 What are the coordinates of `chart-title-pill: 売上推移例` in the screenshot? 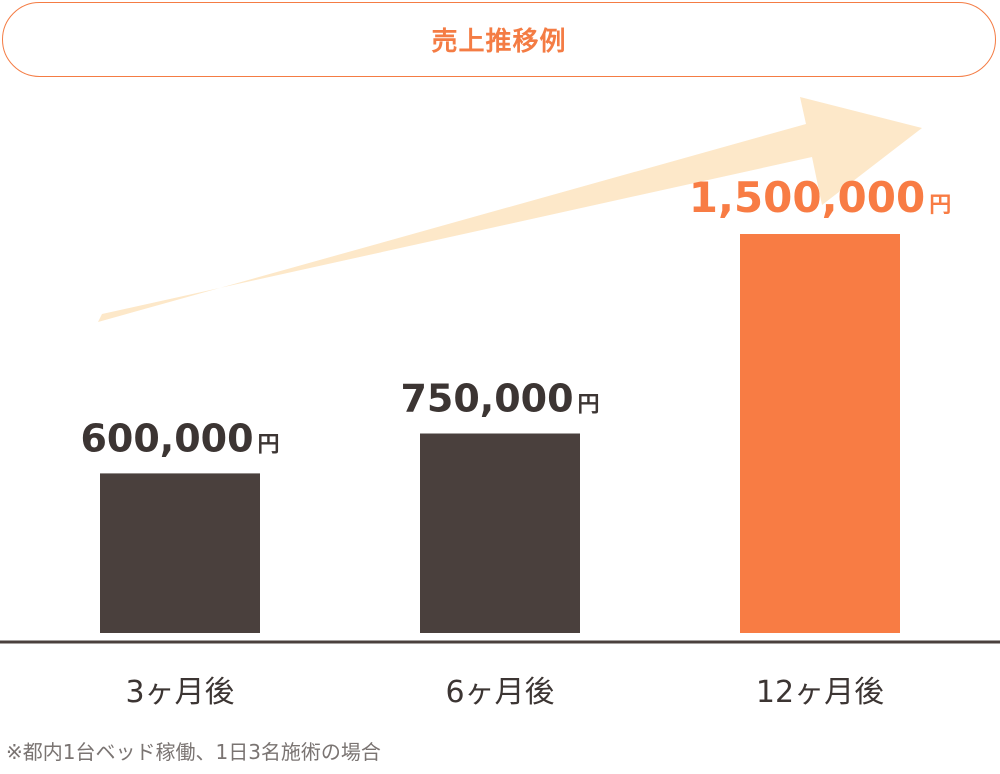 It's located at (499, 39).